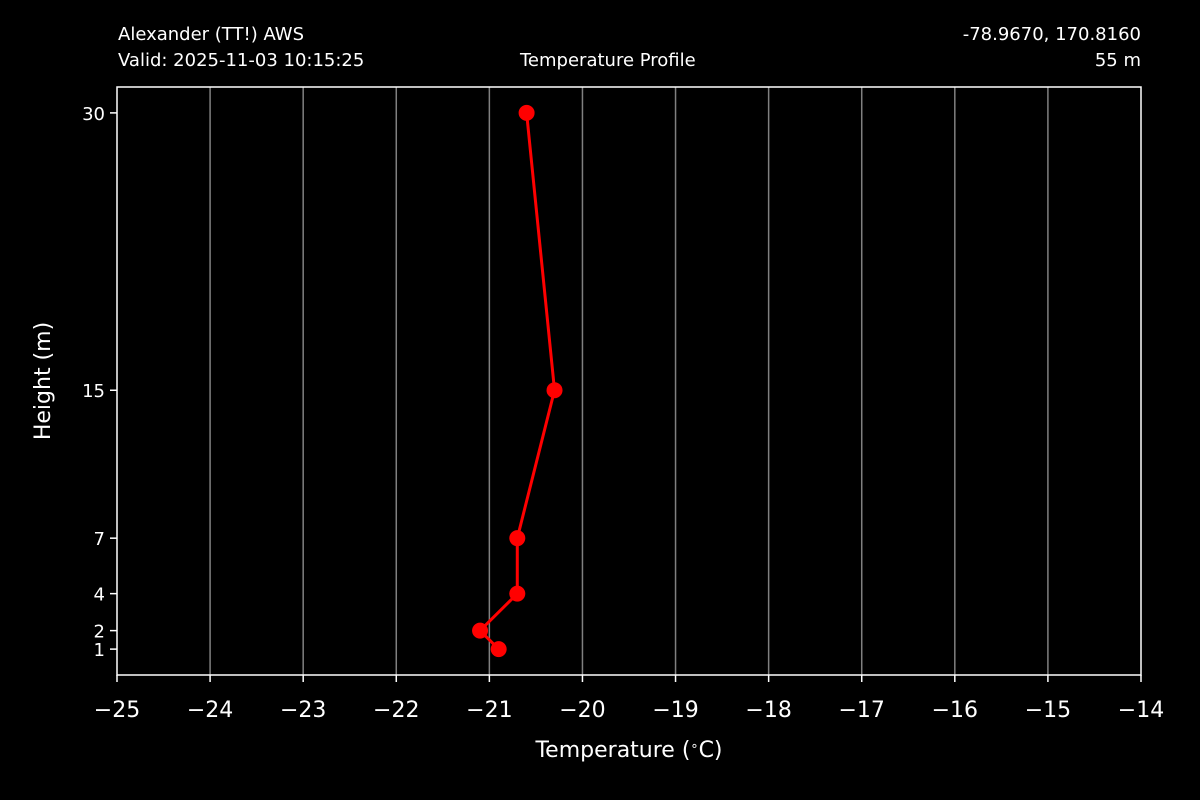 Image resolution: width=1200 pixels, height=800 pixels. What do you see at coordinates (862, 710) in the screenshot?
I see `x-tick-label: −17` at bounding box center [862, 710].